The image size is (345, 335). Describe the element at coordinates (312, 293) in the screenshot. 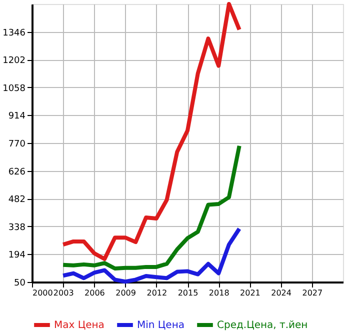

I see `x-tick-label: 2027` at that location.